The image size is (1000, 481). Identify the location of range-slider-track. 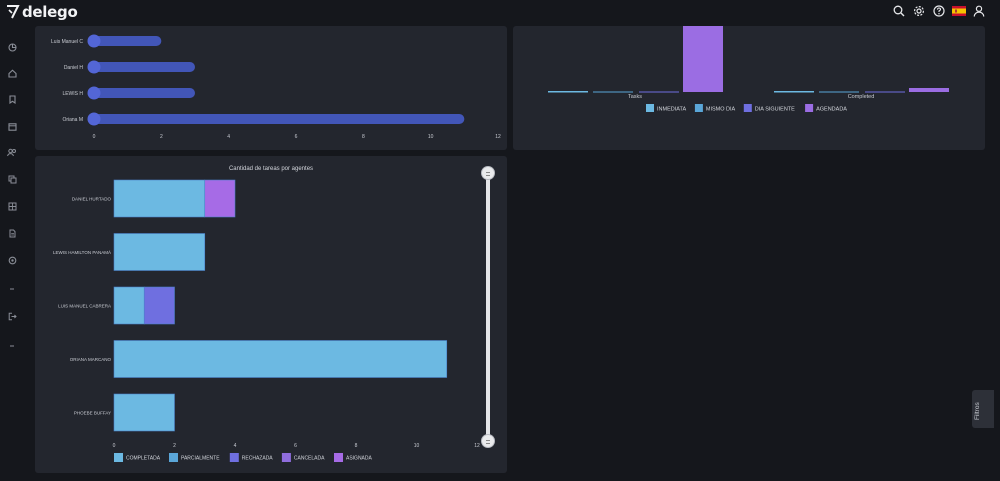
(488, 306).